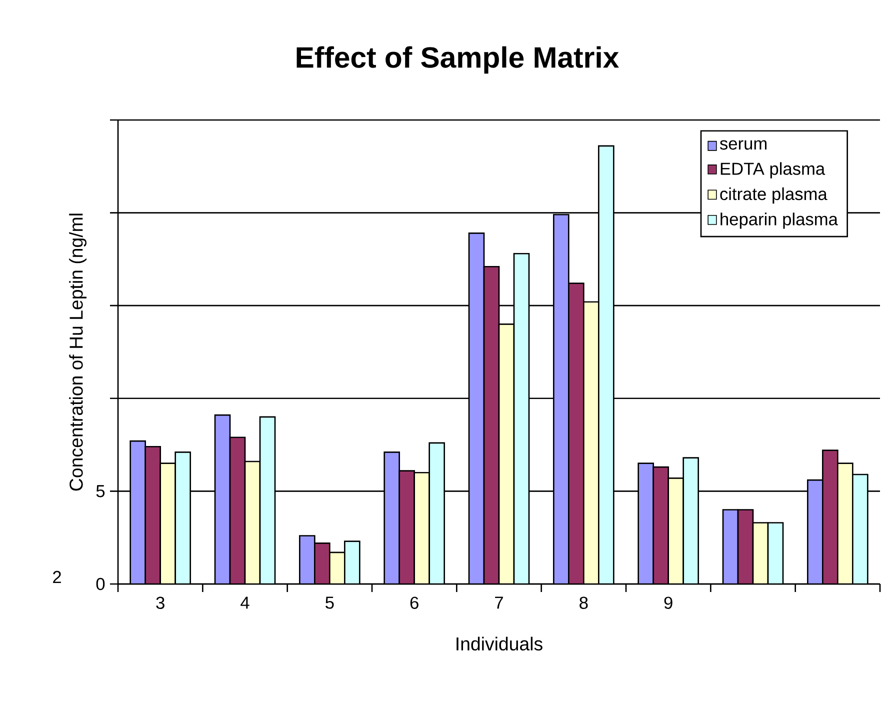 The width and height of the screenshot is (896, 709). I want to click on text: 2, so click(57, 577).